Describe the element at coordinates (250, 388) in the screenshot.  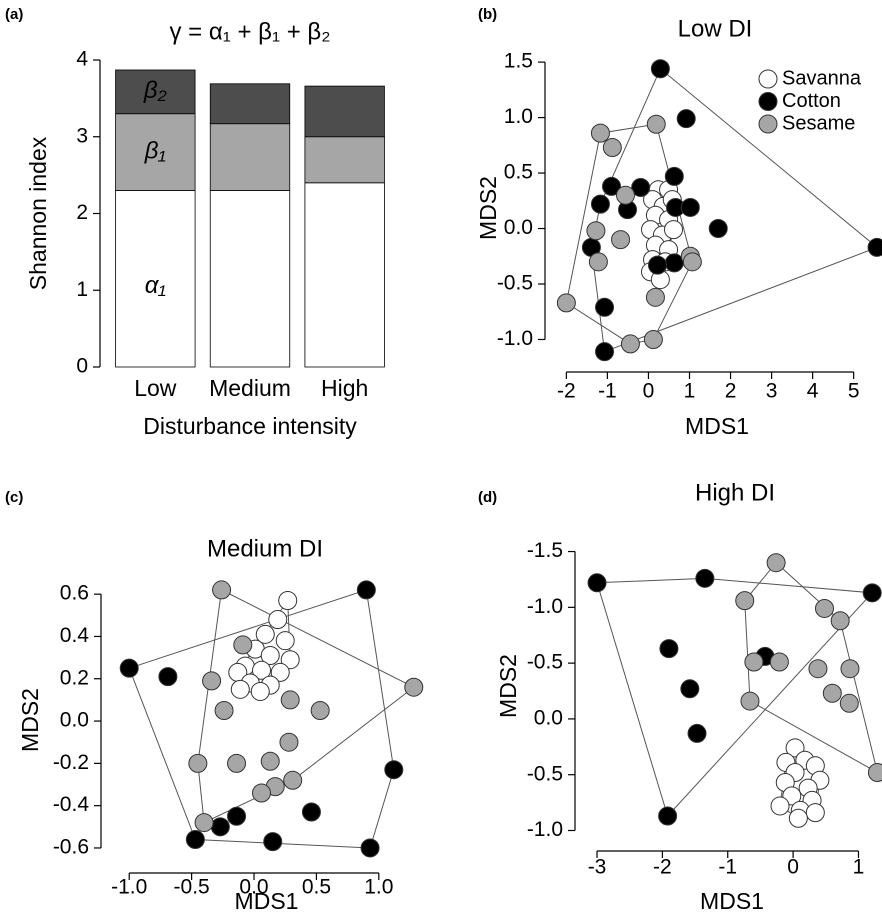
I see `x-tick-label: Medium` at that location.